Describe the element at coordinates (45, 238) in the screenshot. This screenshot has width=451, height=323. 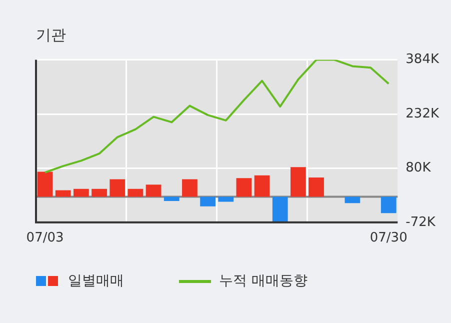
I see `x-tick-label: 07/03` at that location.